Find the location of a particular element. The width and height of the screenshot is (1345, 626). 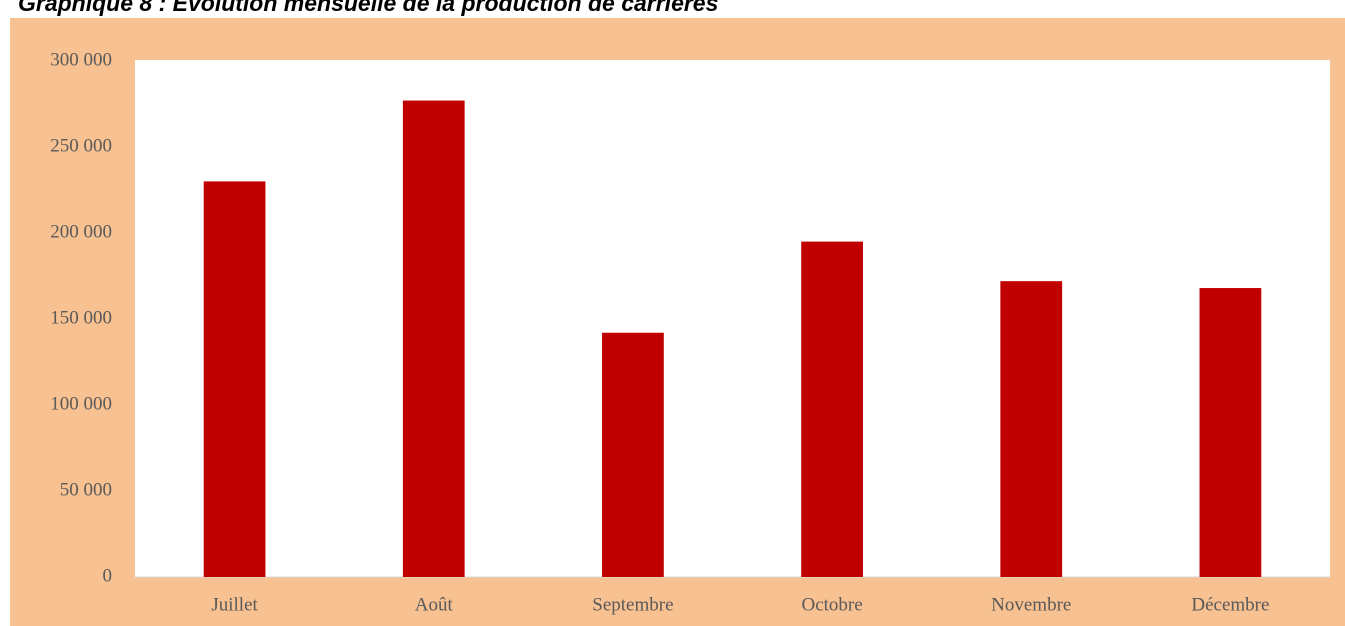

y-tick-label: 50 000 is located at coordinates (86, 489).